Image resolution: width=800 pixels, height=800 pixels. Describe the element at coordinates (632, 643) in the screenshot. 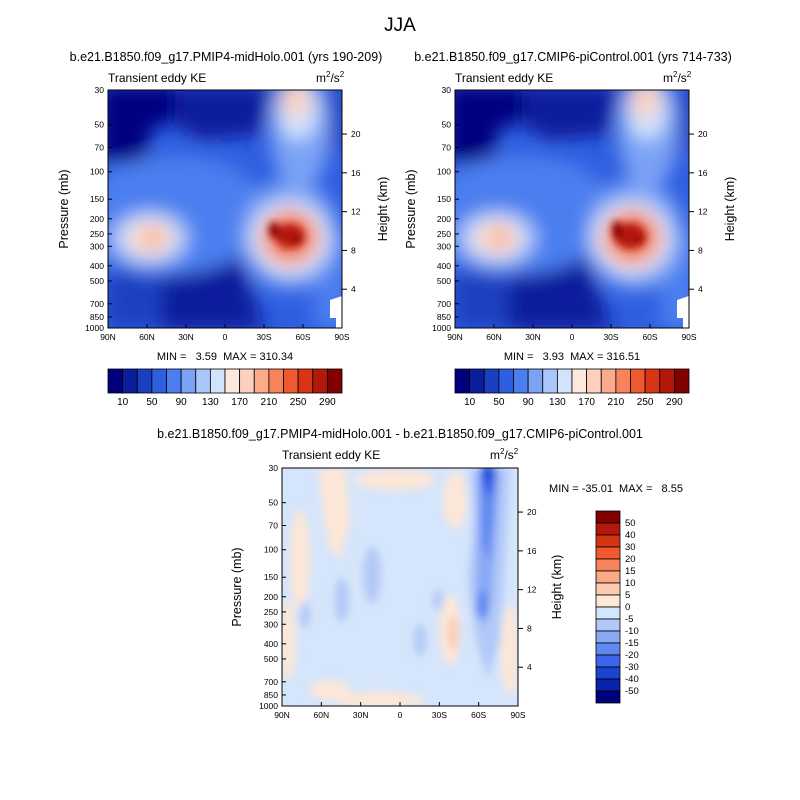

I see `colorbar-label: -15` at that location.